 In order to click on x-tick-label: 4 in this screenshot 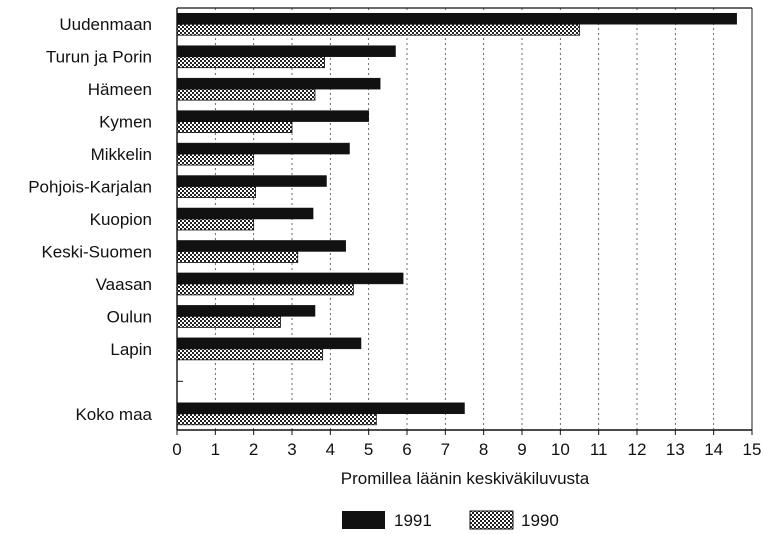, I will do `click(330, 449)`.